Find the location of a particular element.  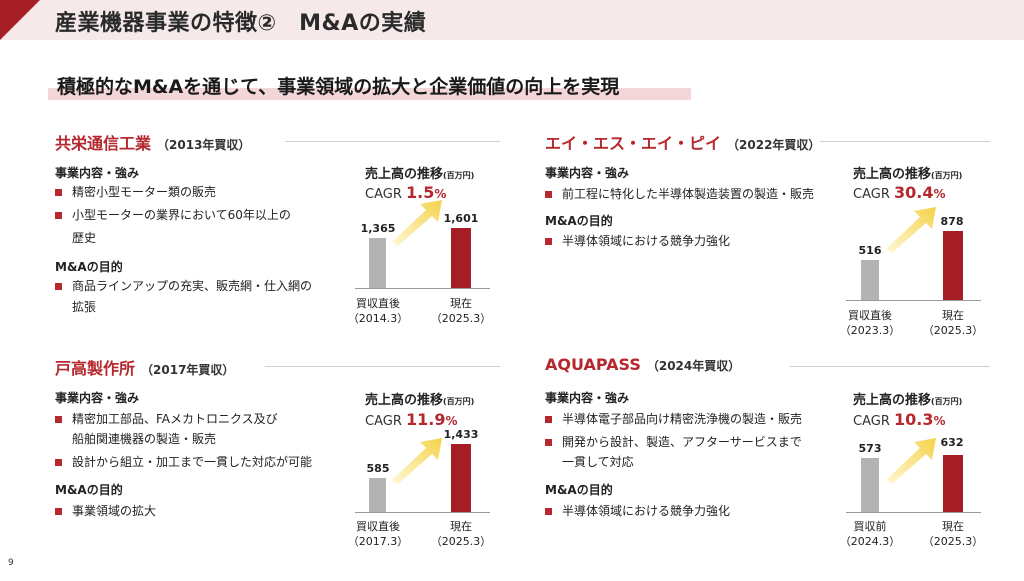

page-number: 9 is located at coordinates (11, 563).